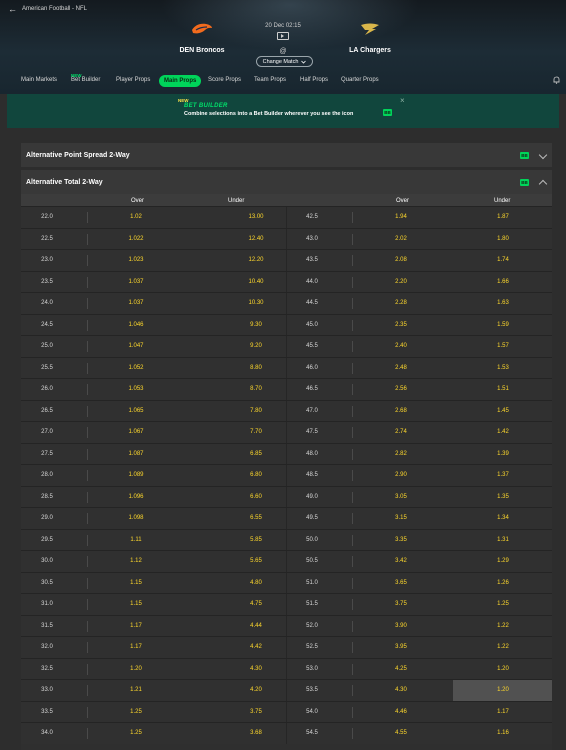 The image size is (566, 750). Describe the element at coordinates (136, 367) in the screenshot. I see `over-odds: 1.052` at that location.